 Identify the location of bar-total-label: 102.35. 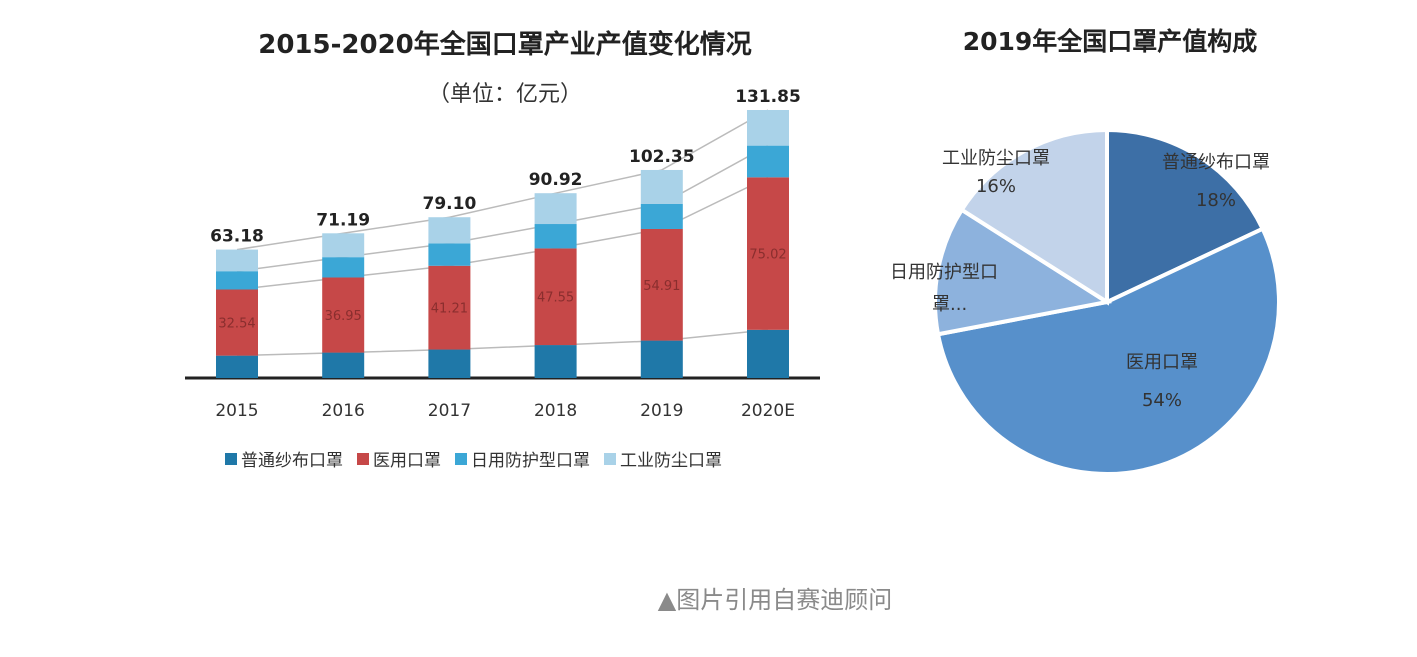
(662, 157).